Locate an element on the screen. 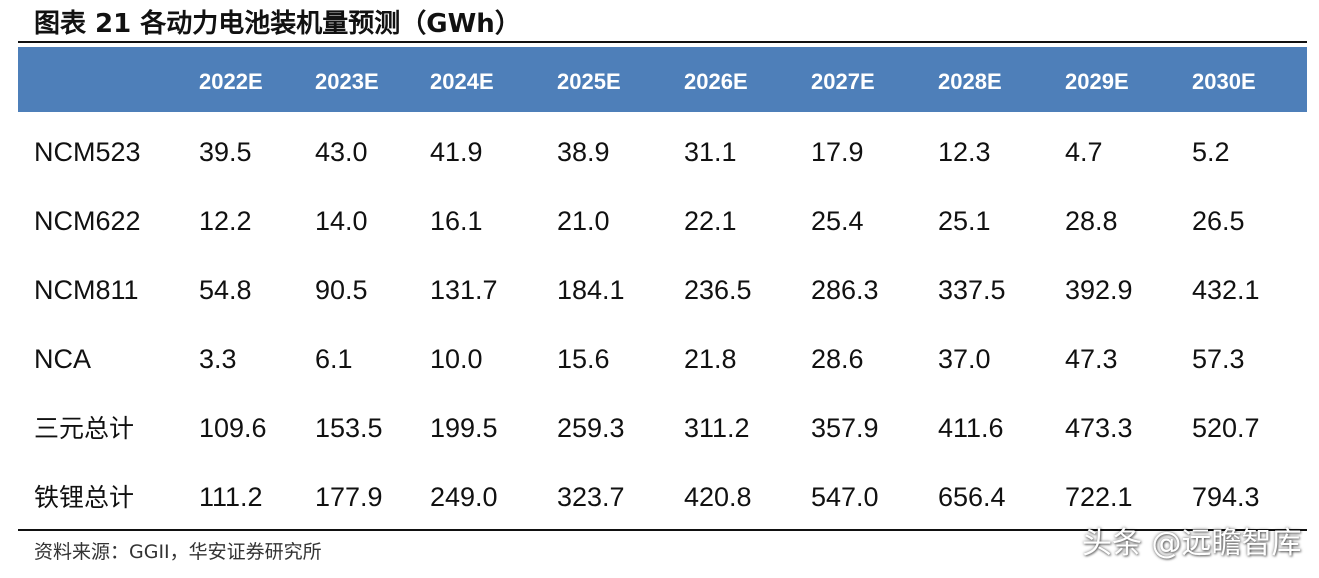  table-cell: 432.1 is located at coordinates (1226, 290).